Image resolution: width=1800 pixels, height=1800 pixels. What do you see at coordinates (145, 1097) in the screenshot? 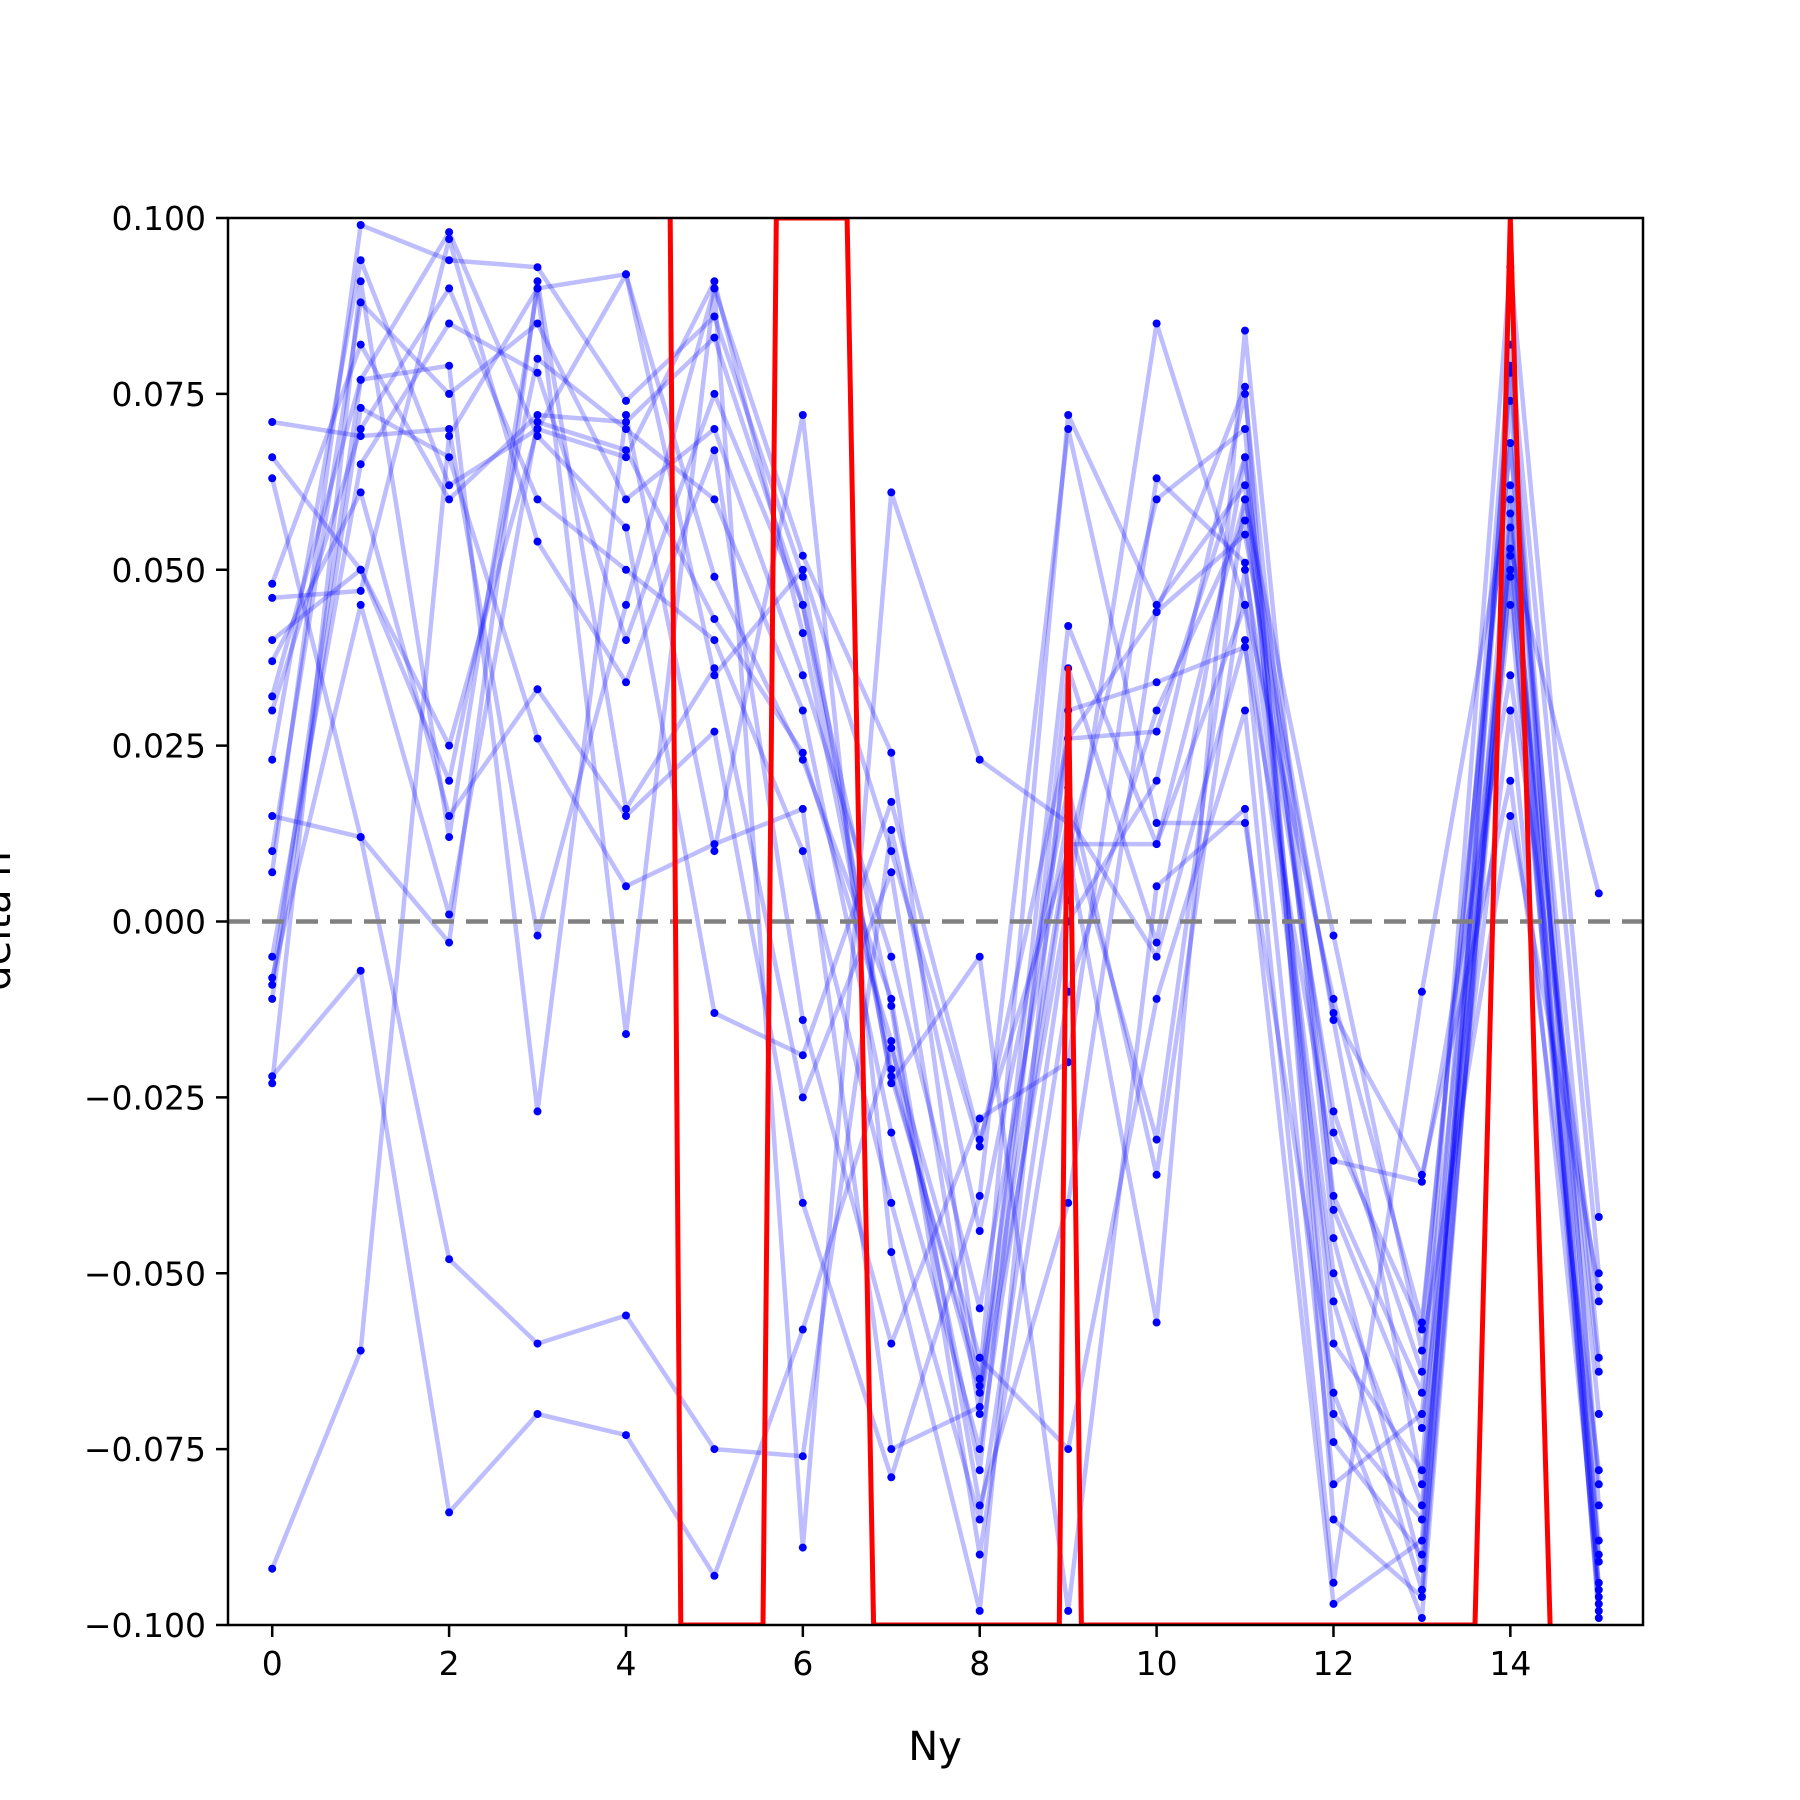
I see `y-tick-label: −0.025` at bounding box center [145, 1097].